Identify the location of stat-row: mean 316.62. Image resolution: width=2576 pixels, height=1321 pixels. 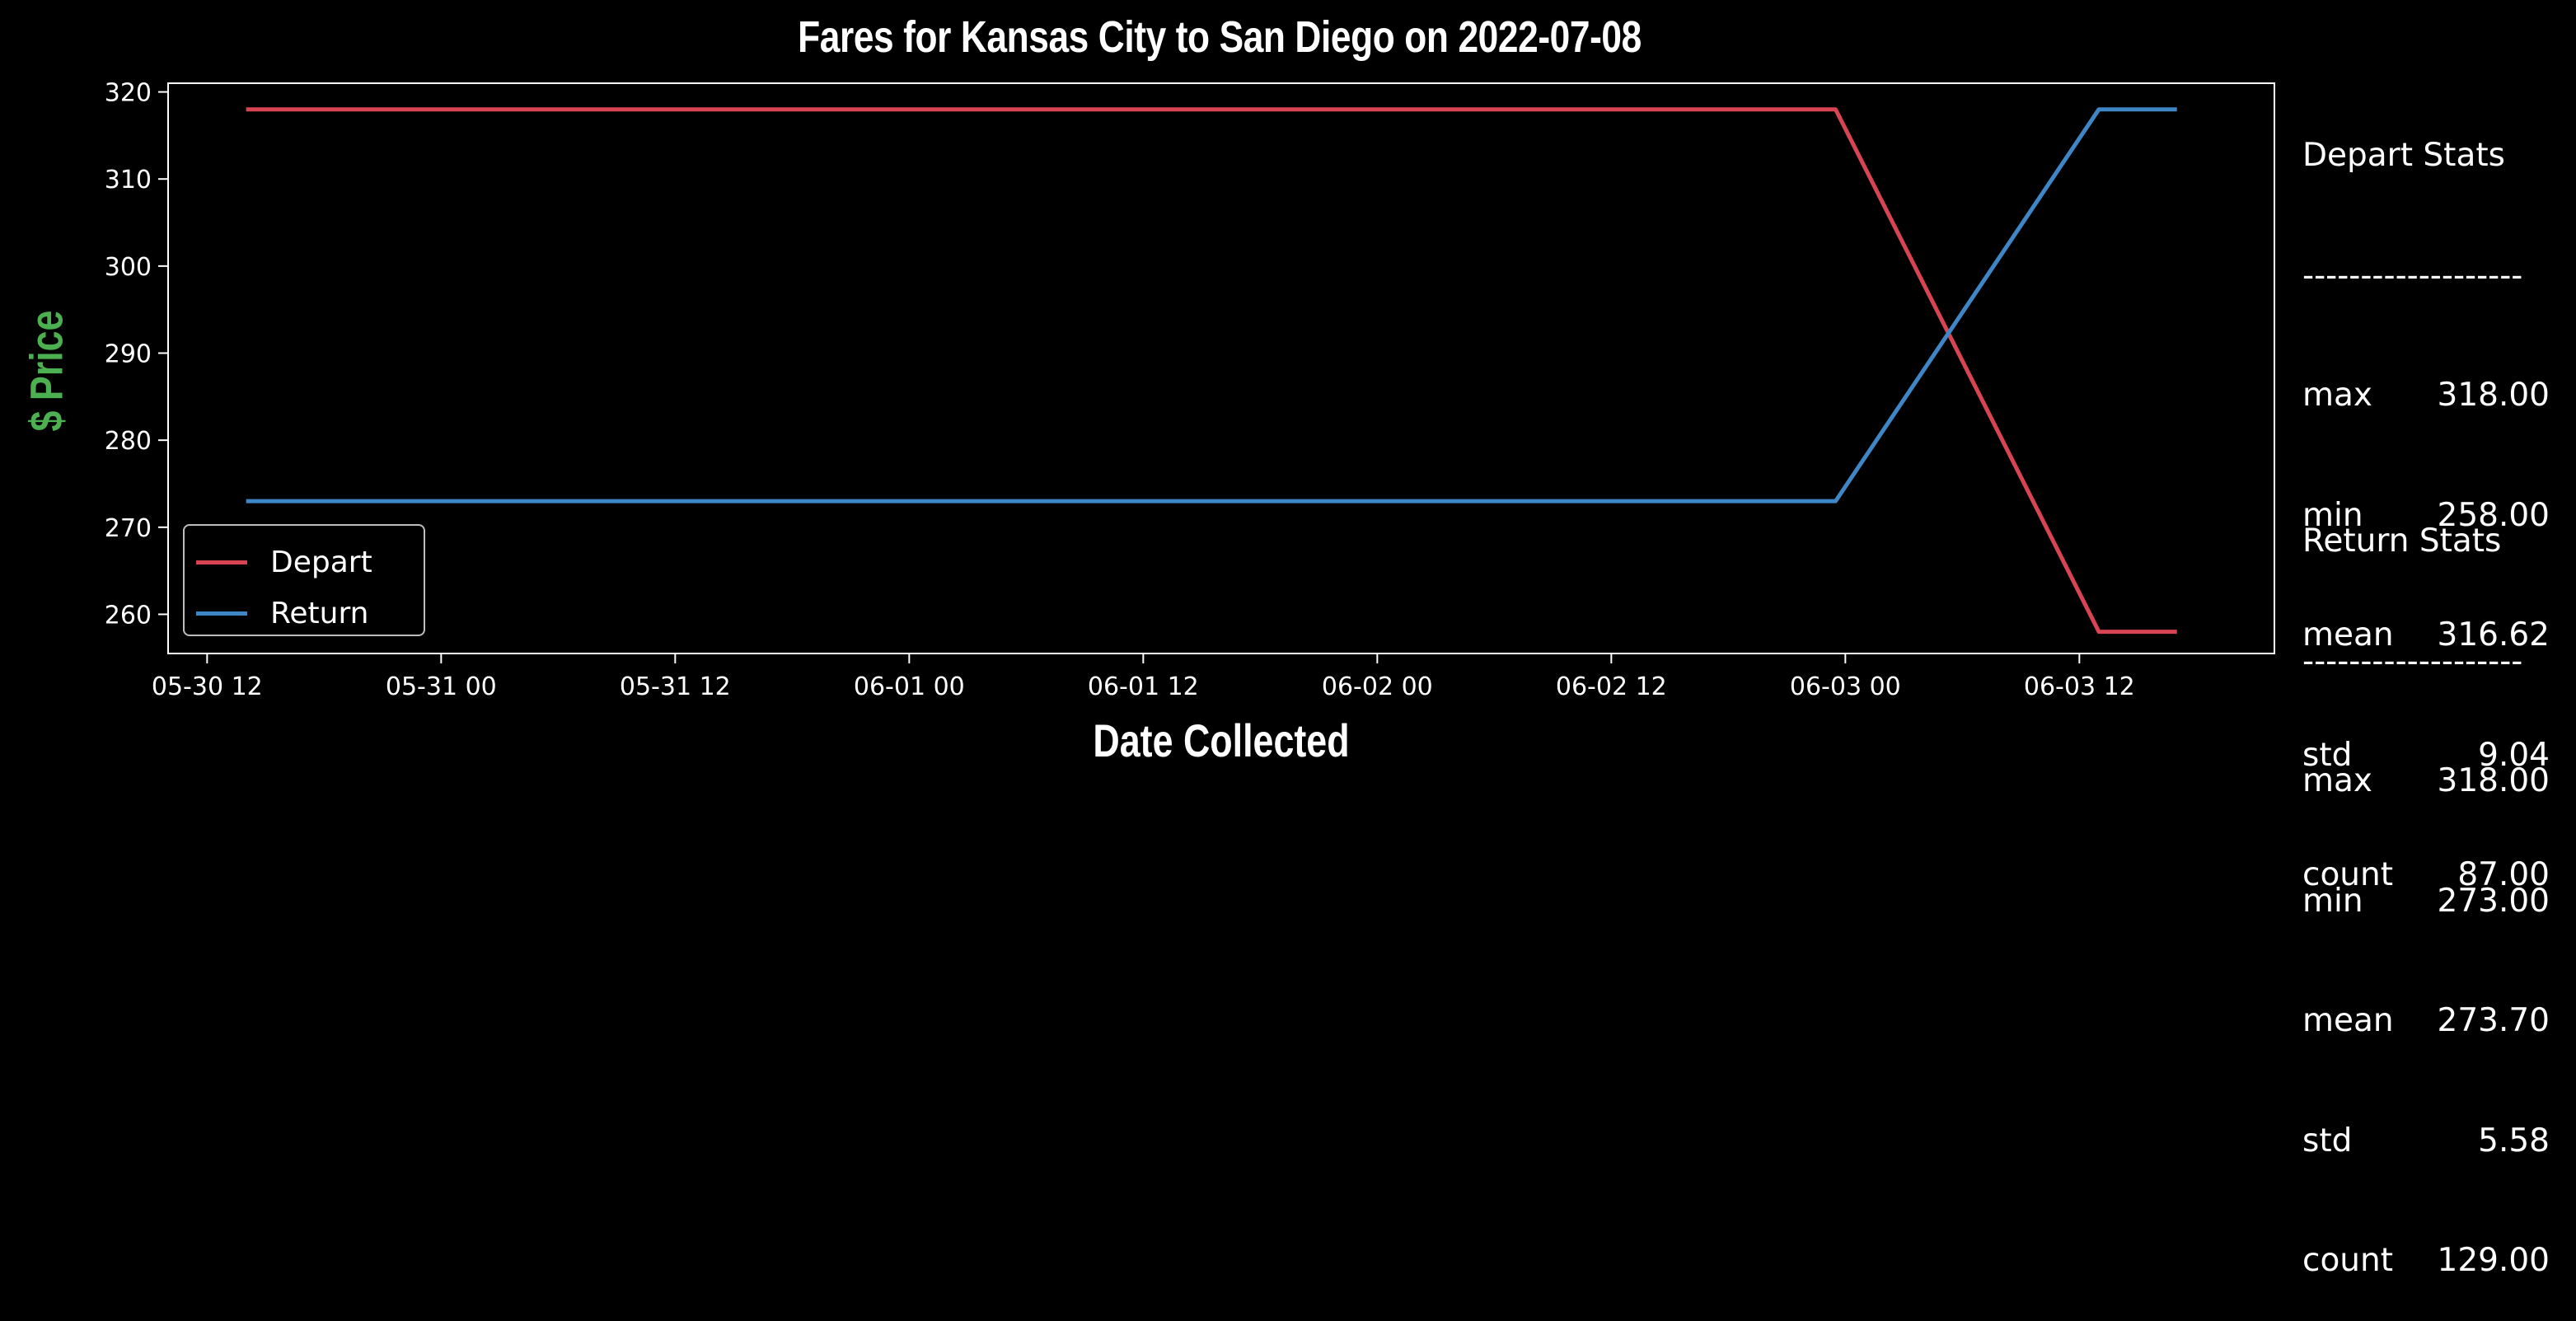
(2426, 636).